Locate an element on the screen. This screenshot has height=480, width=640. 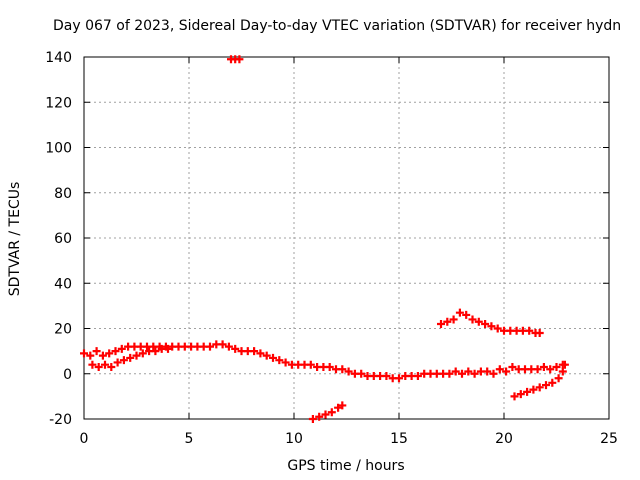
series-outlier is located at coordinates (235, 59).